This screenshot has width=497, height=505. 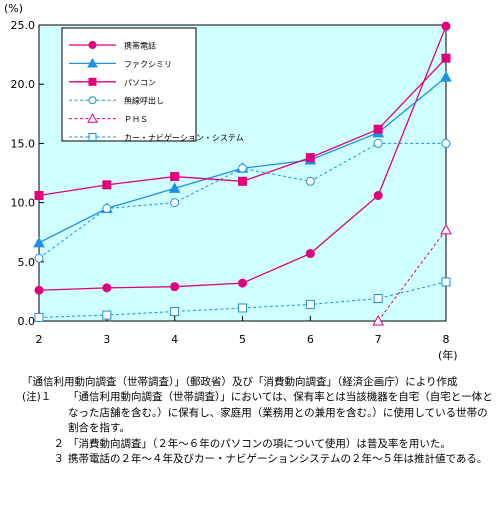 I want to click on note-3-head: ３, so click(x=59, y=459).